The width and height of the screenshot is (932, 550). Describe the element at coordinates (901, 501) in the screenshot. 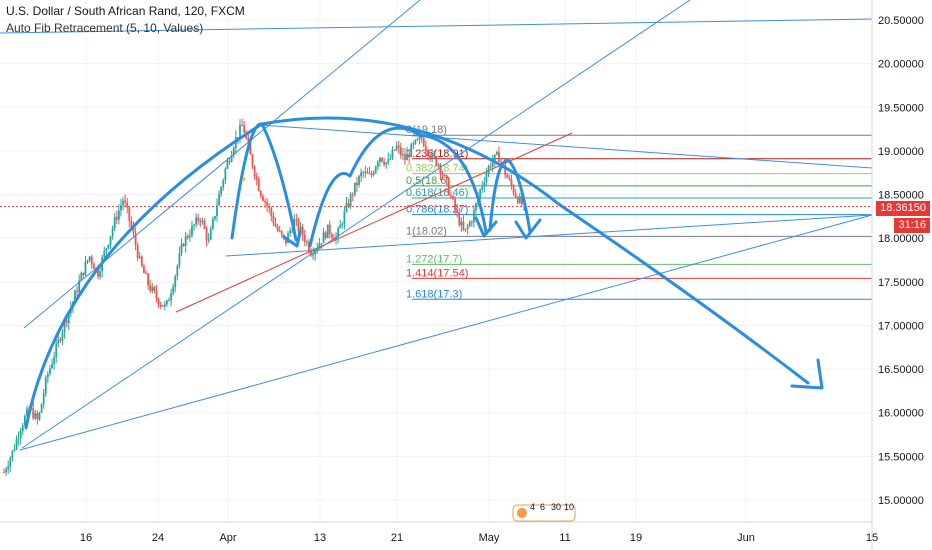

I see `y-tick-label: 15.00000` at that location.